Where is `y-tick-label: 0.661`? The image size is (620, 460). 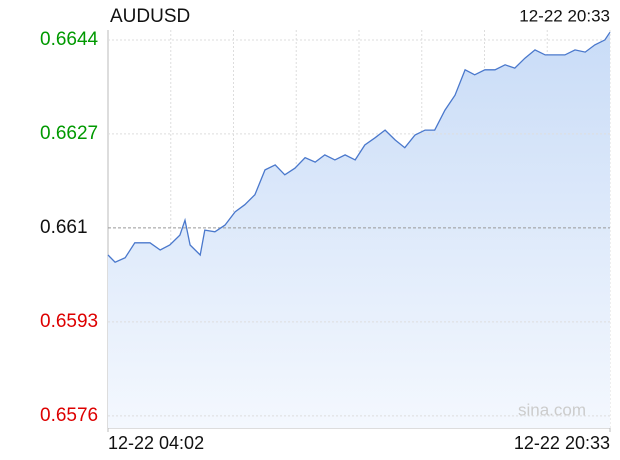
y-tick-label: 0.661 is located at coordinates (64, 227).